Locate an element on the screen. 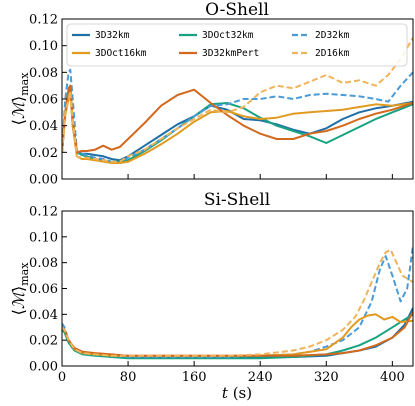 The image size is (415, 406). legend-item: 3D32km is located at coordinates (101, 35).